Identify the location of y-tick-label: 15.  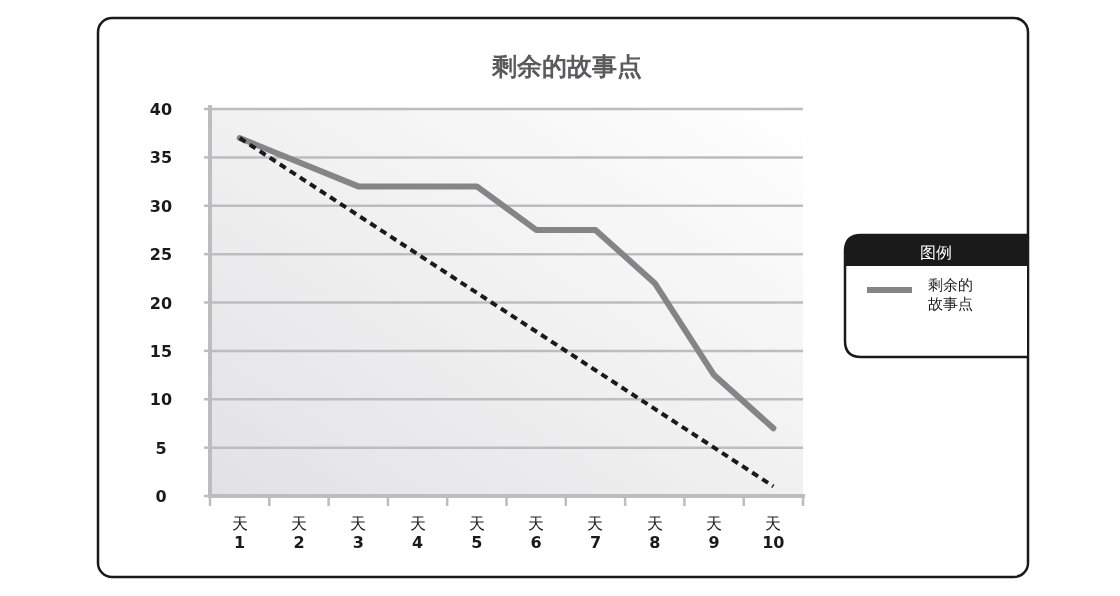
(161, 351).